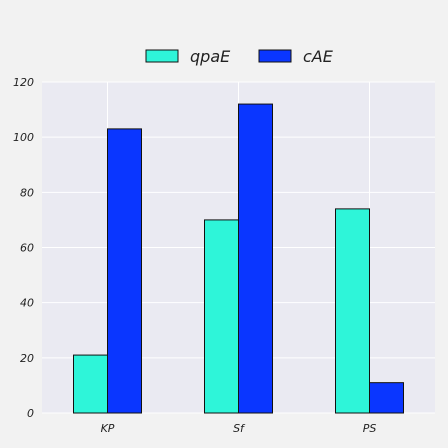  What do you see at coordinates (23, 82) in the screenshot?
I see `y-tick-label-120: 120` at bounding box center [23, 82].